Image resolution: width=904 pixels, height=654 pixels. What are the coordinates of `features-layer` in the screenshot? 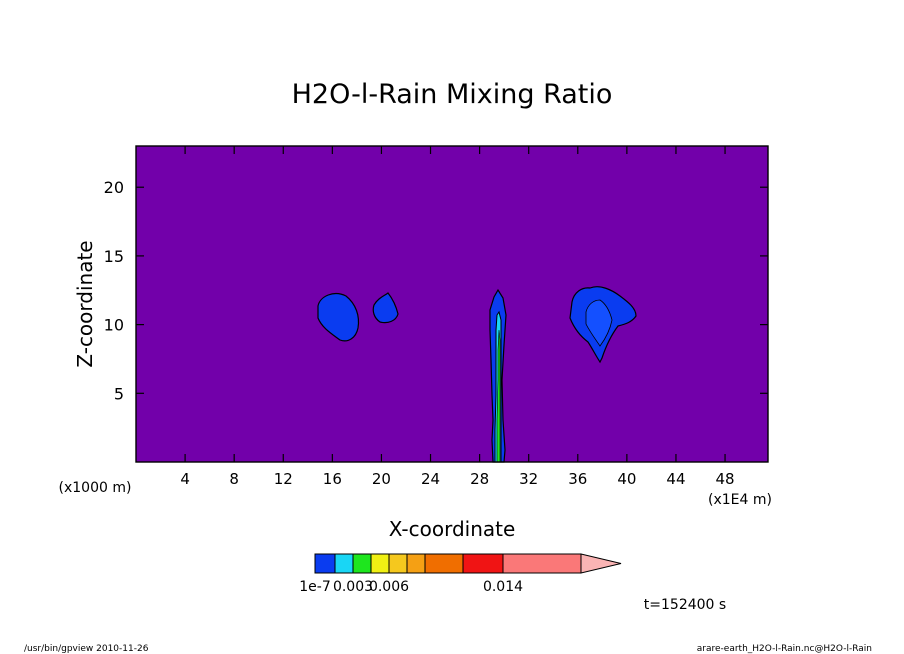 It's located at (477, 374).